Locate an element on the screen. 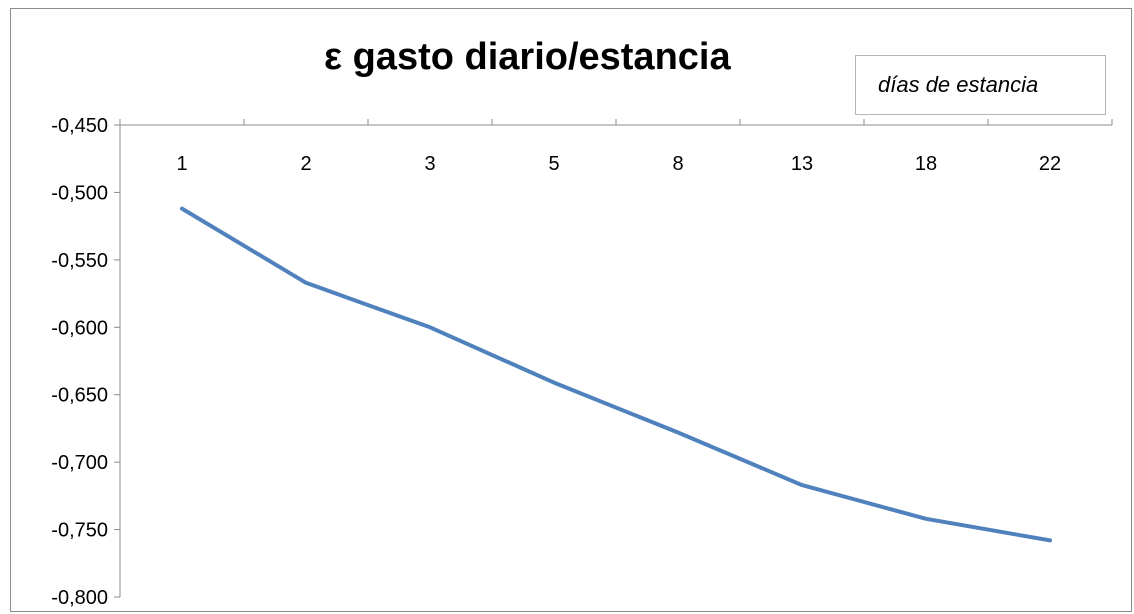  x-tick-label: 13 is located at coordinates (802, 164).